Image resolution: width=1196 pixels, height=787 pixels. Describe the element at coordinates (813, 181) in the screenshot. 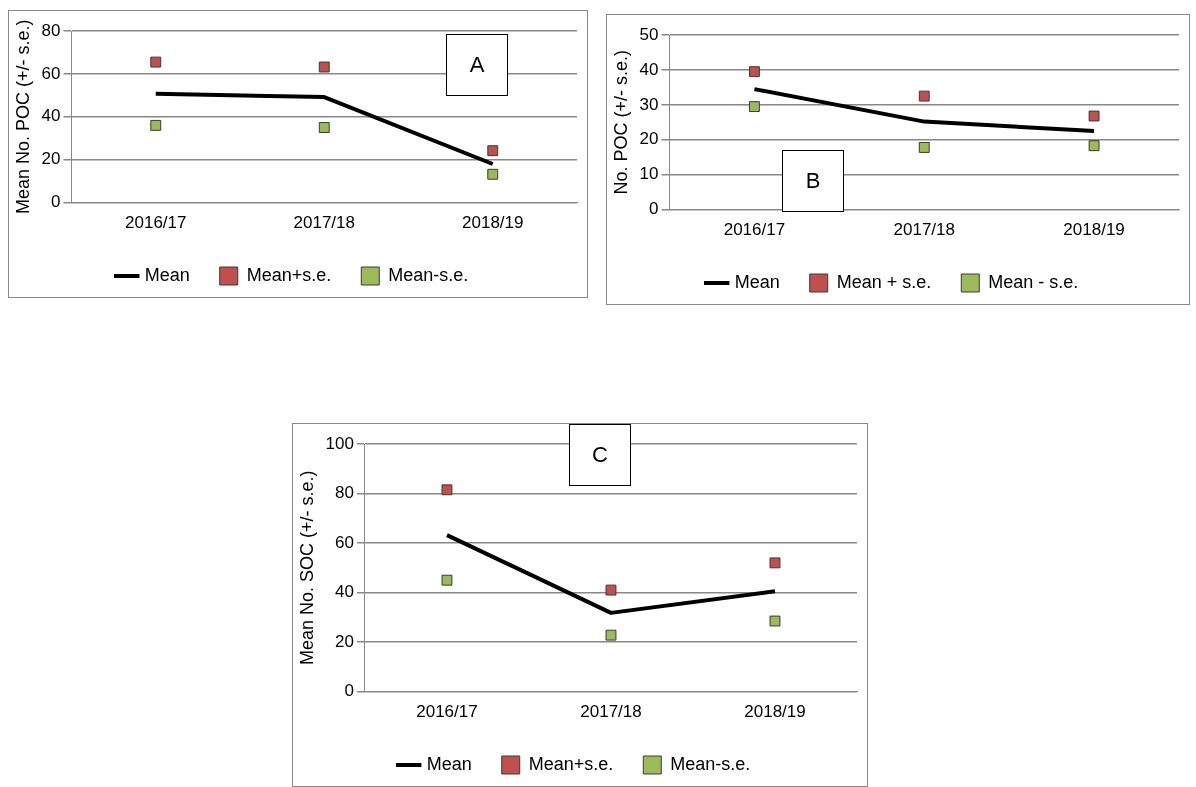

I see `annotation: B` at that location.